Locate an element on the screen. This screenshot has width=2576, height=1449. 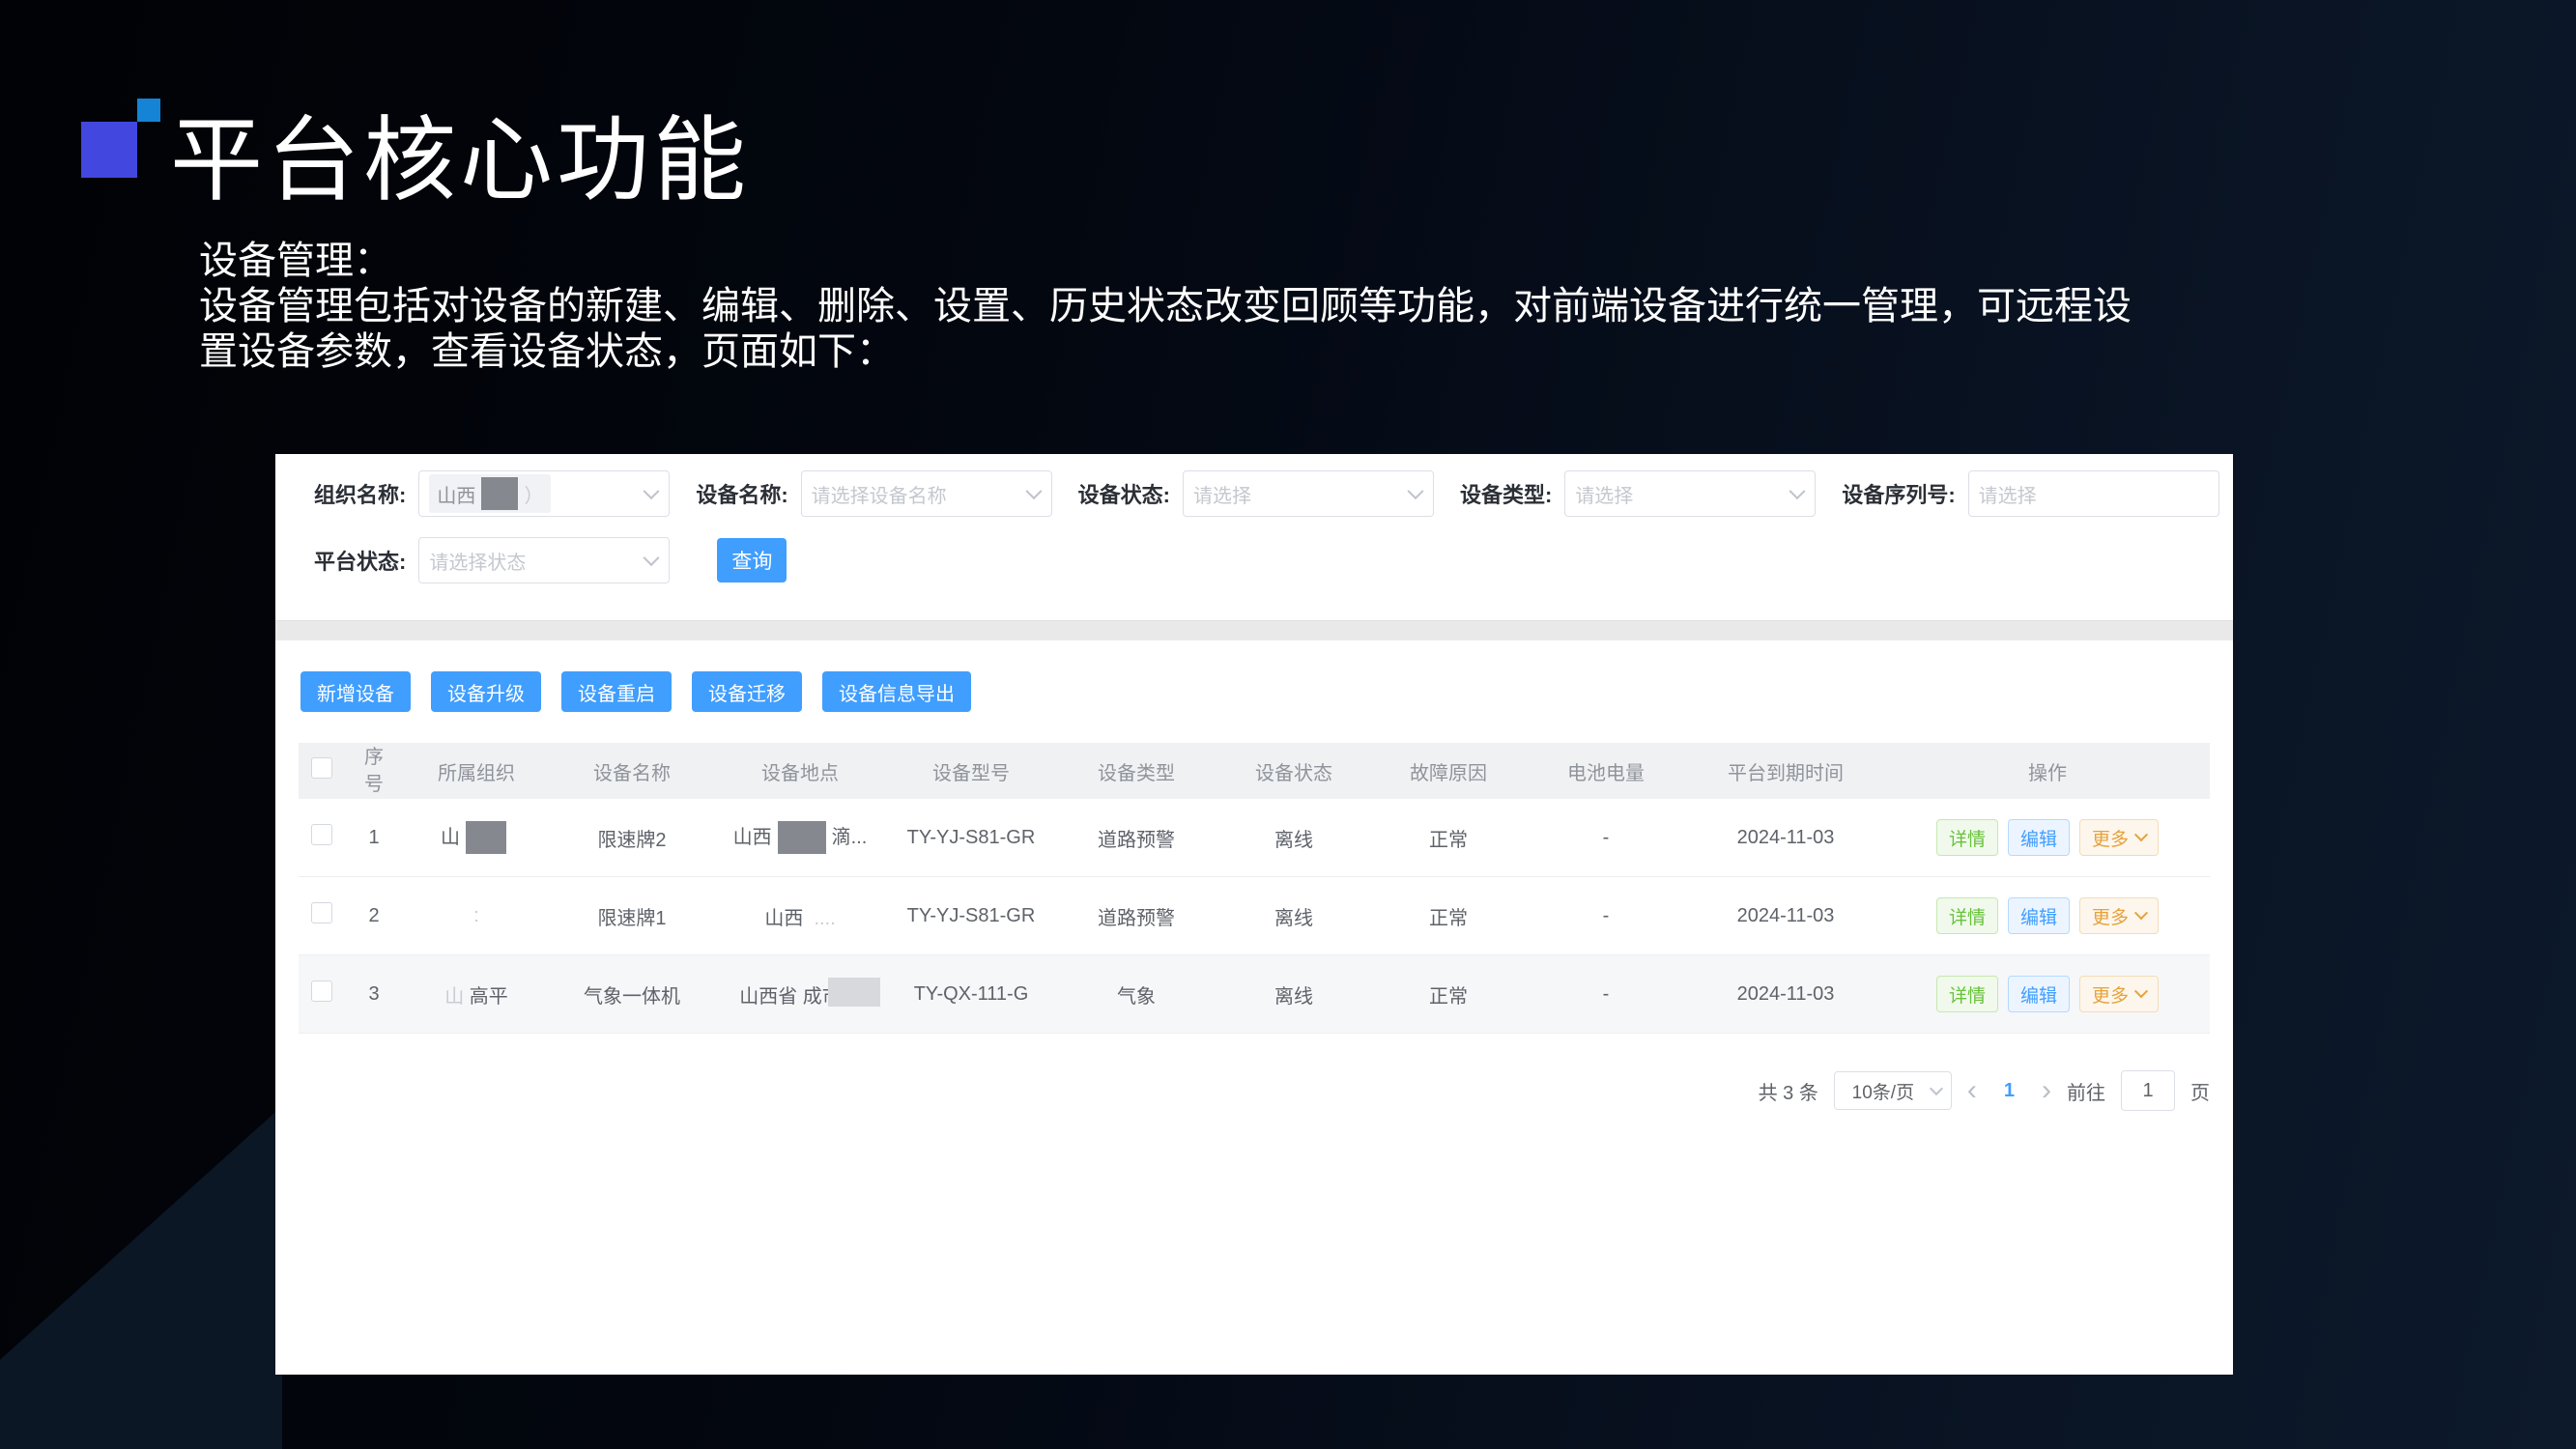
filter-group-3: 设备状态: 请选择 is located at coordinates (1269, 493).